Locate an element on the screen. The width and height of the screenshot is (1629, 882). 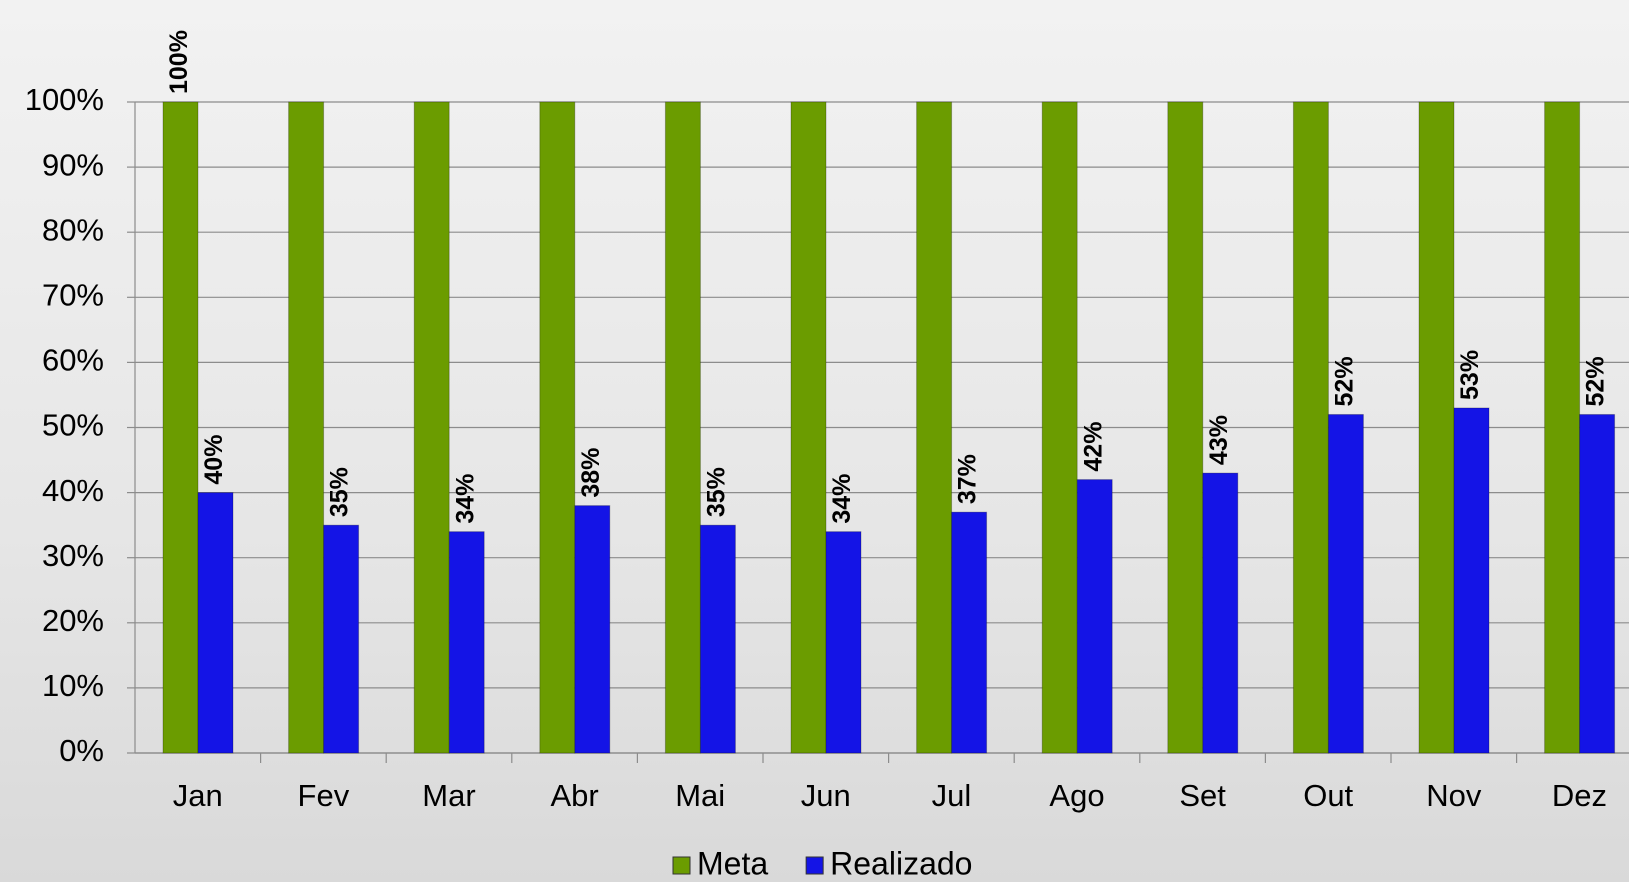
y-tick-label: 20% is located at coordinates (73, 620).